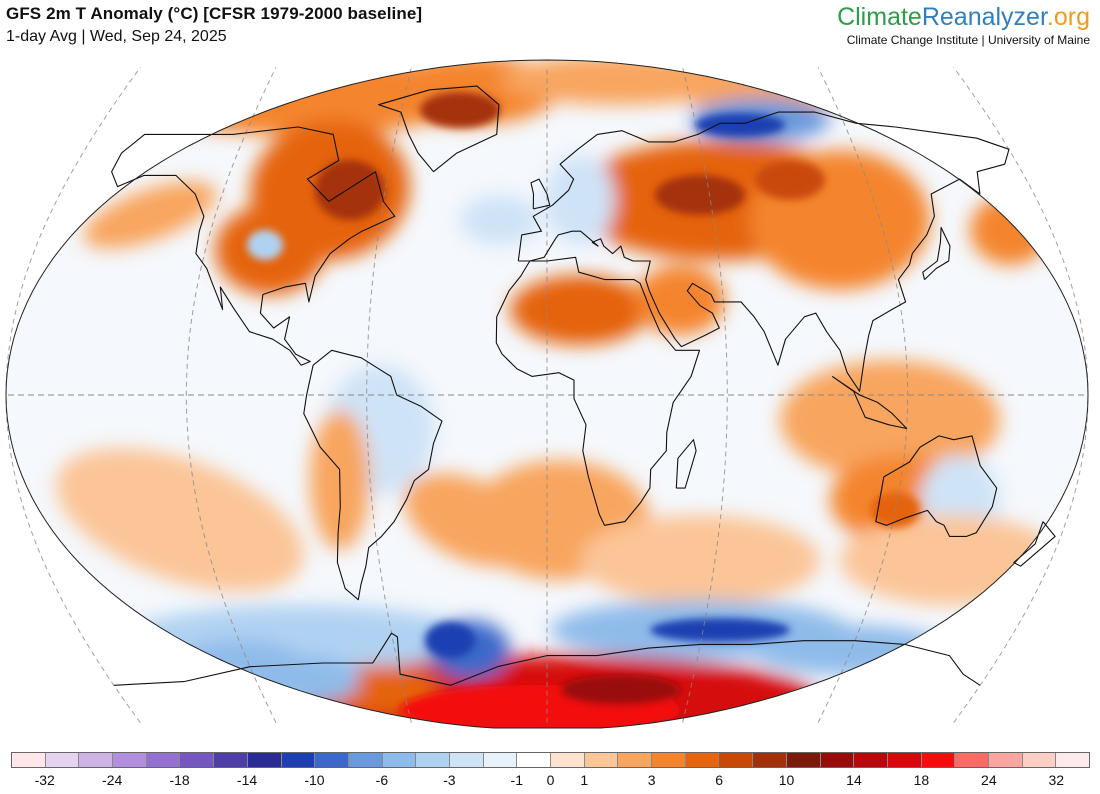  What do you see at coordinates (1056, 780) in the screenshot?
I see `legend-tick-label: 32` at bounding box center [1056, 780].